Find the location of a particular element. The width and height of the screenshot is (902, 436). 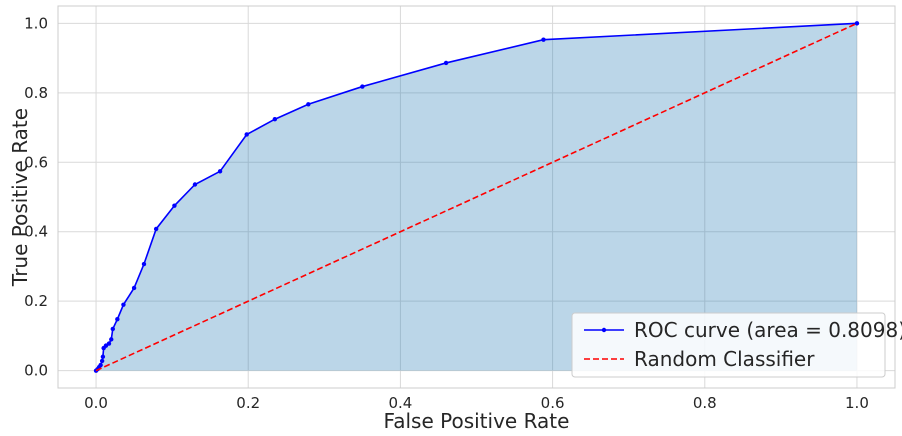

x-tick-label: 0.2 is located at coordinates (248, 403).